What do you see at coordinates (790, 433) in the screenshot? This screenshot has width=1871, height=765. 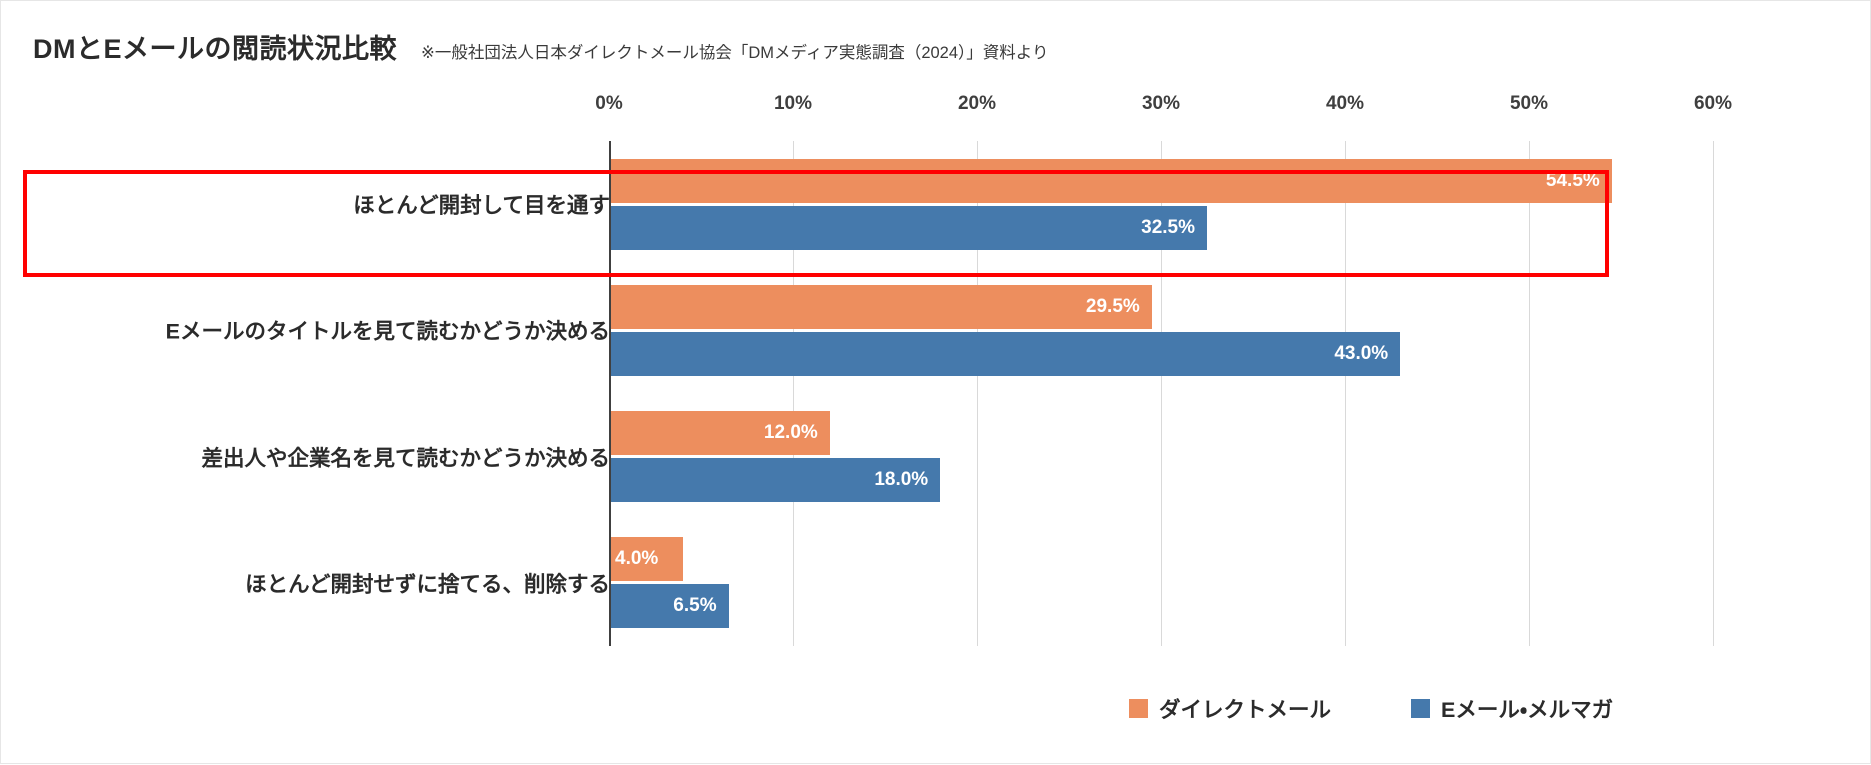 I see `bar-value-label: 12.0%` at bounding box center [790, 433].